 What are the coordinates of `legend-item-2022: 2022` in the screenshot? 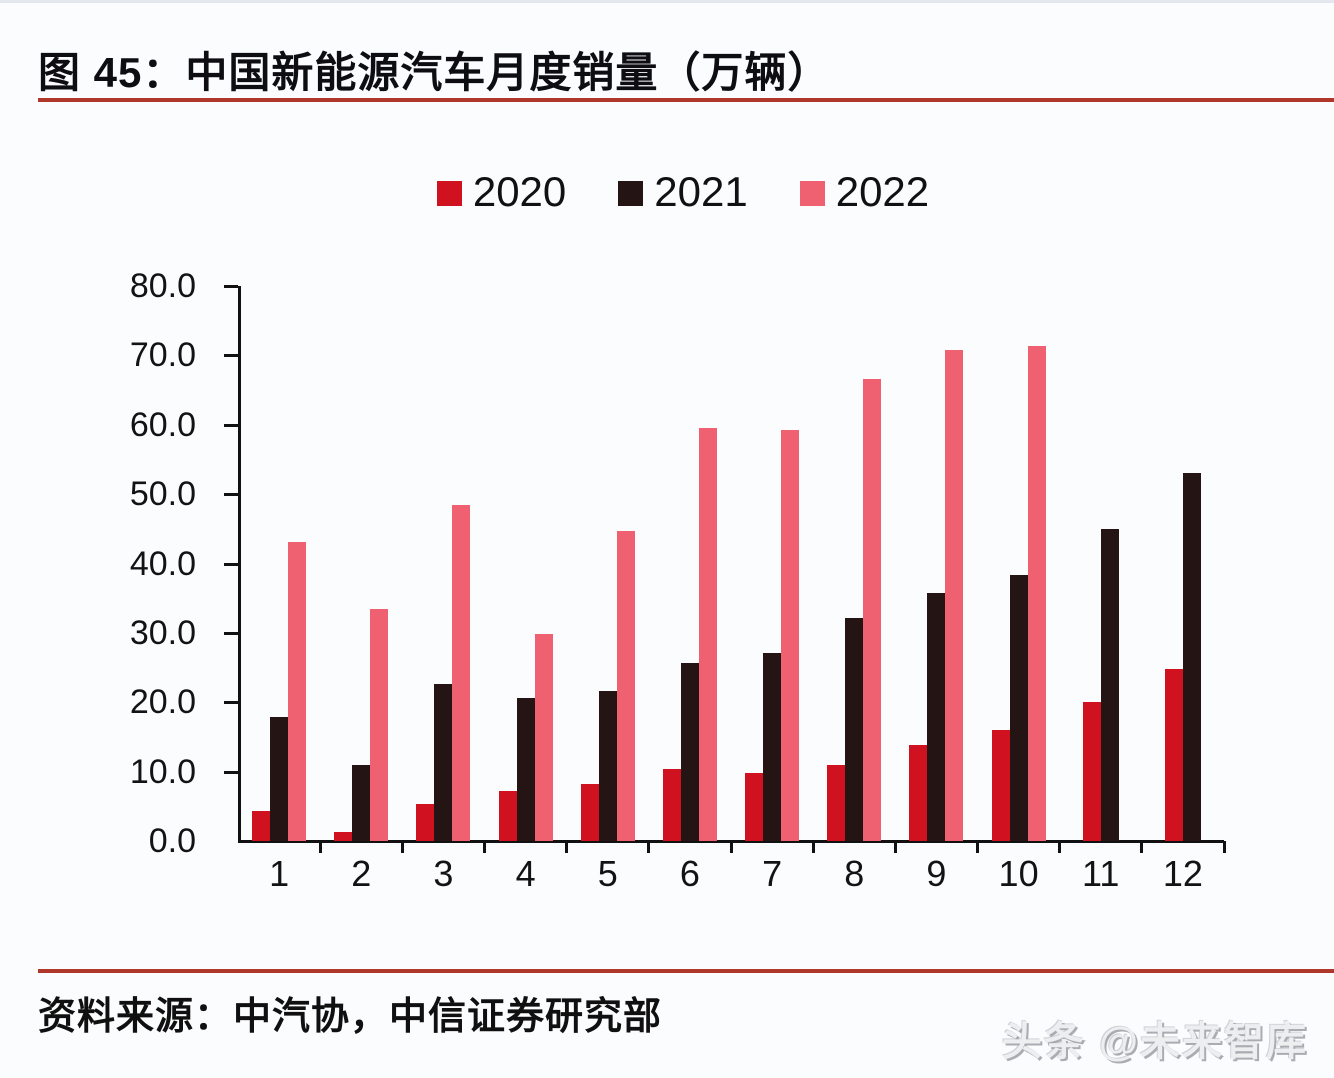 It's located at (864, 191).